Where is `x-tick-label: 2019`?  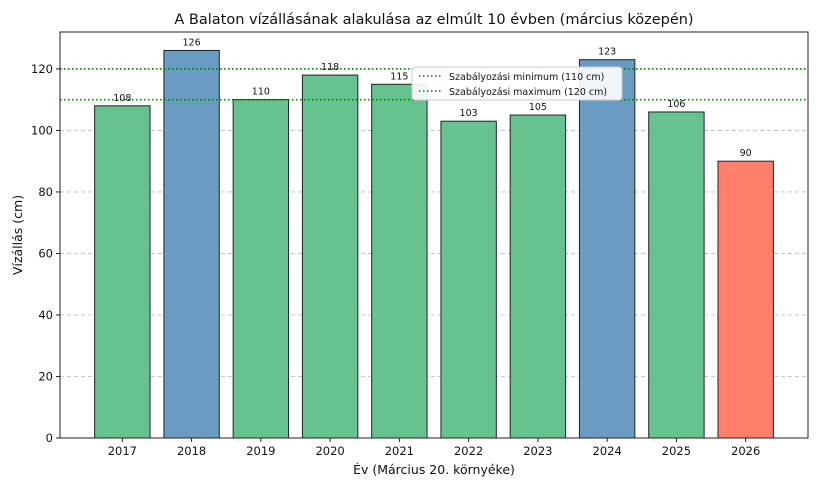
x-tick-label: 2019 is located at coordinates (260, 451).